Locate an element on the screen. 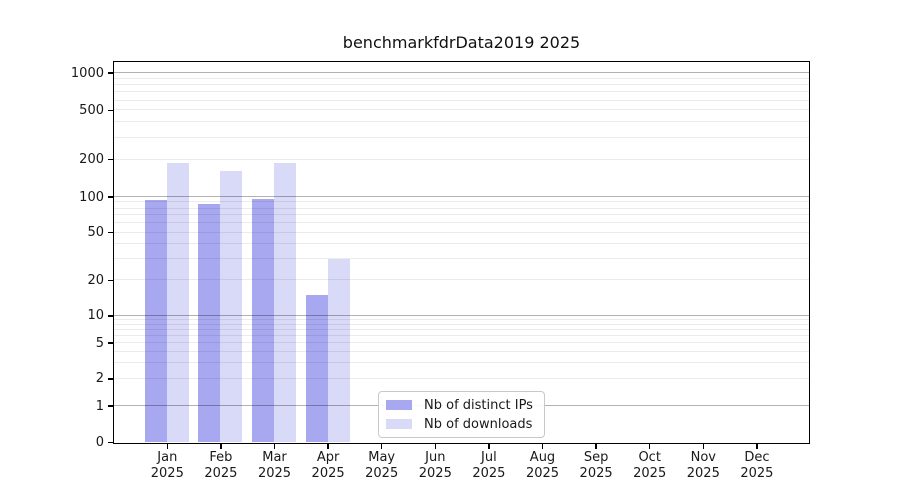 The image size is (900, 500). x-tick-mark-oct is located at coordinates (650, 446).